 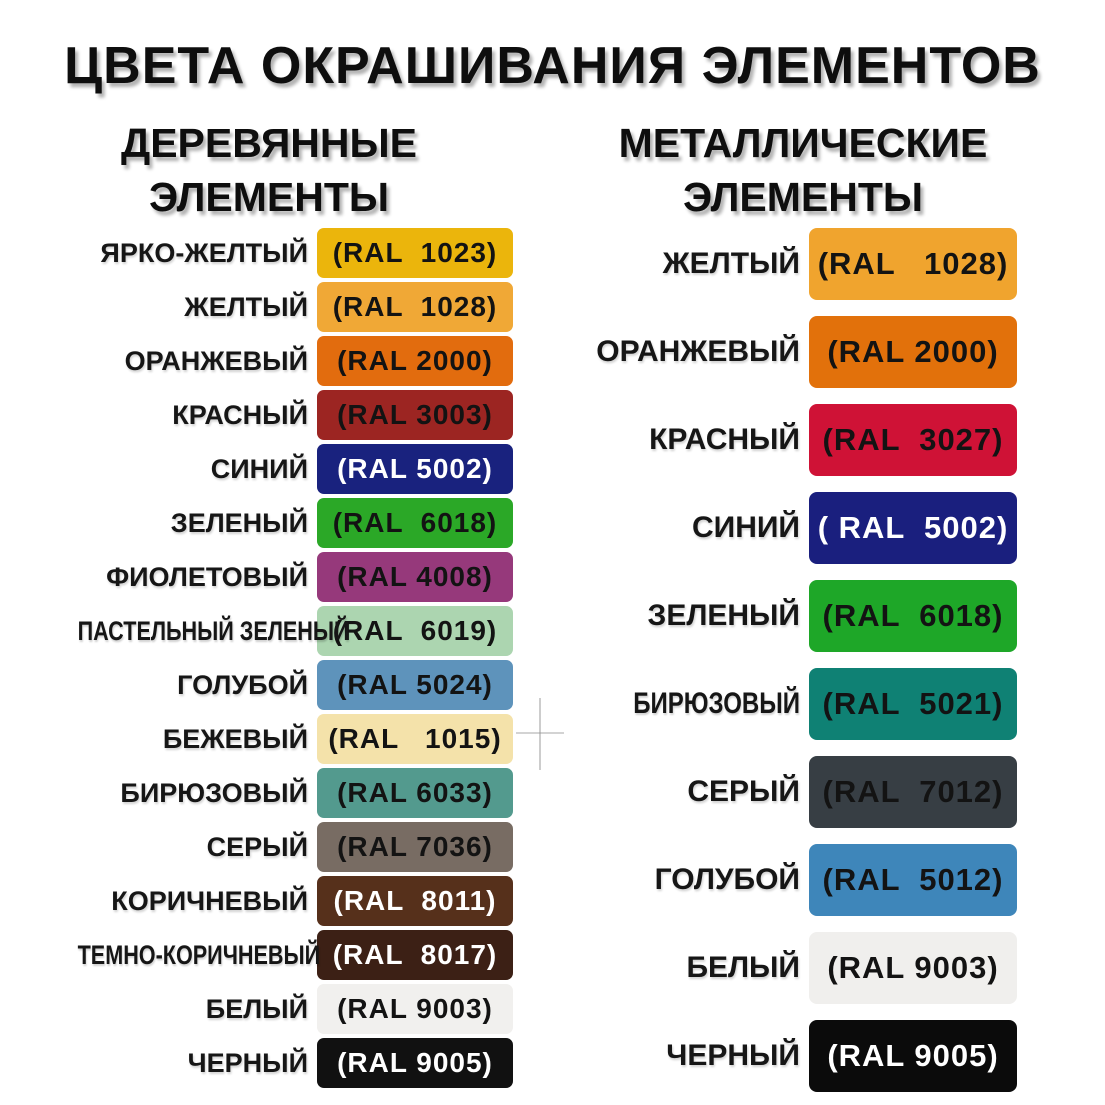 I want to click on color-row: БИРЮЗОВЫЙ (RAL 6033), so click(x=266, y=793).